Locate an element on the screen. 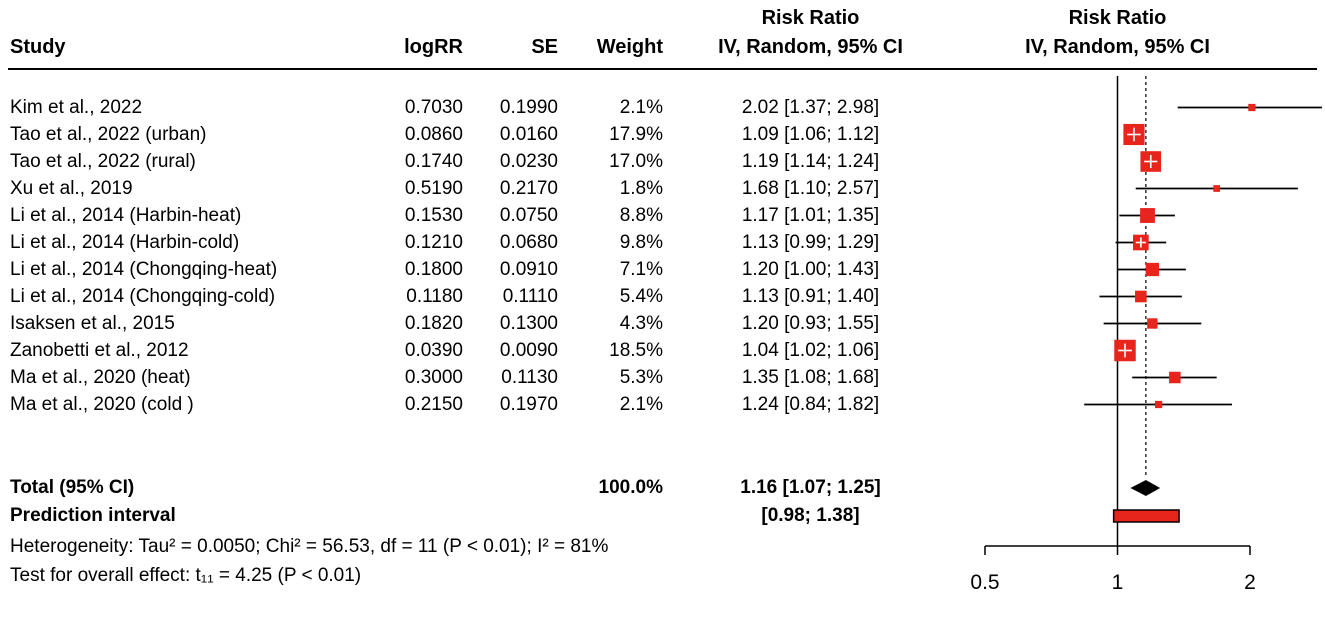  study-name: Isaksen et al., 2015 is located at coordinates (92, 323).